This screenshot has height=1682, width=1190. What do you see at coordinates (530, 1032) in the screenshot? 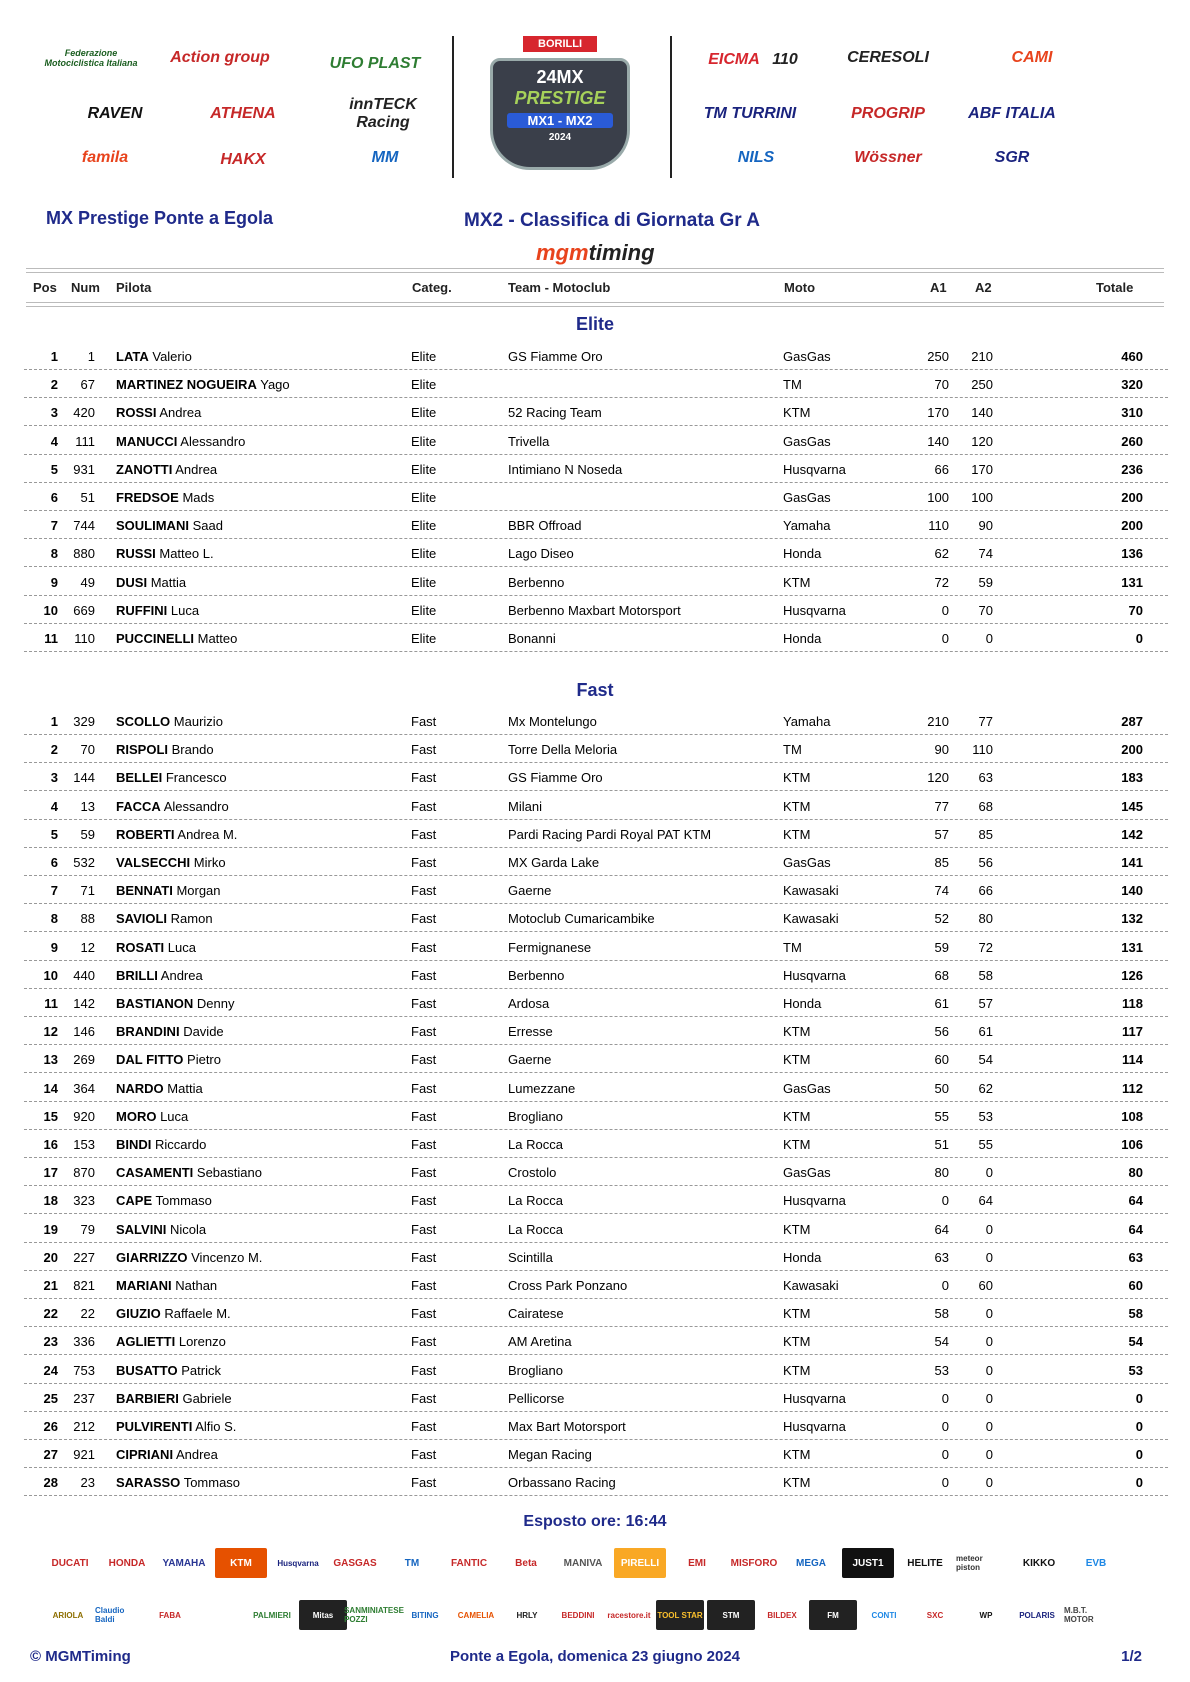
I see `cell-team: Erresse` at bounding box center [530, 1032].